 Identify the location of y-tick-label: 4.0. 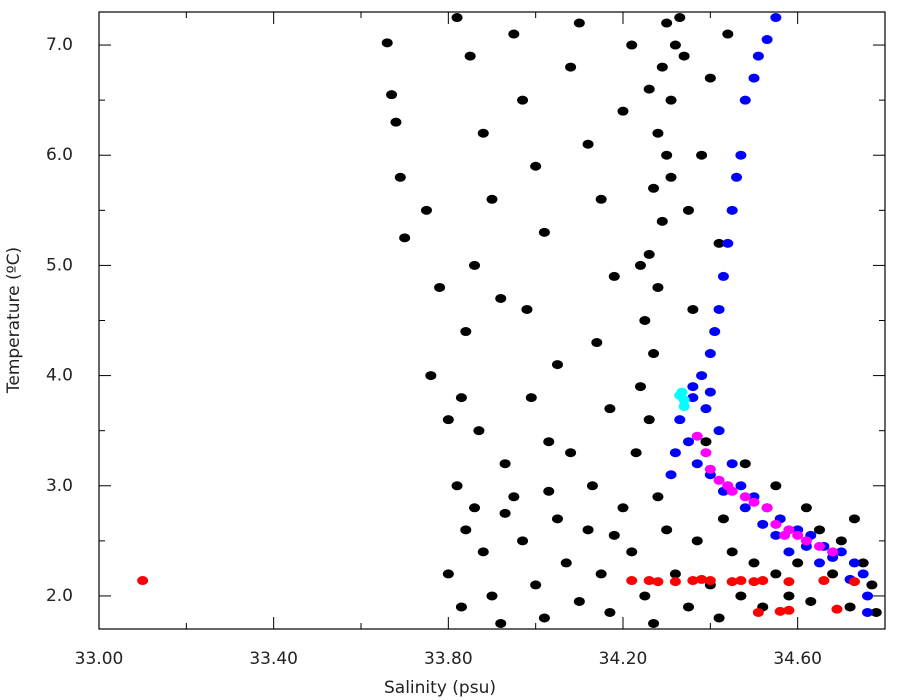
(59, 376).